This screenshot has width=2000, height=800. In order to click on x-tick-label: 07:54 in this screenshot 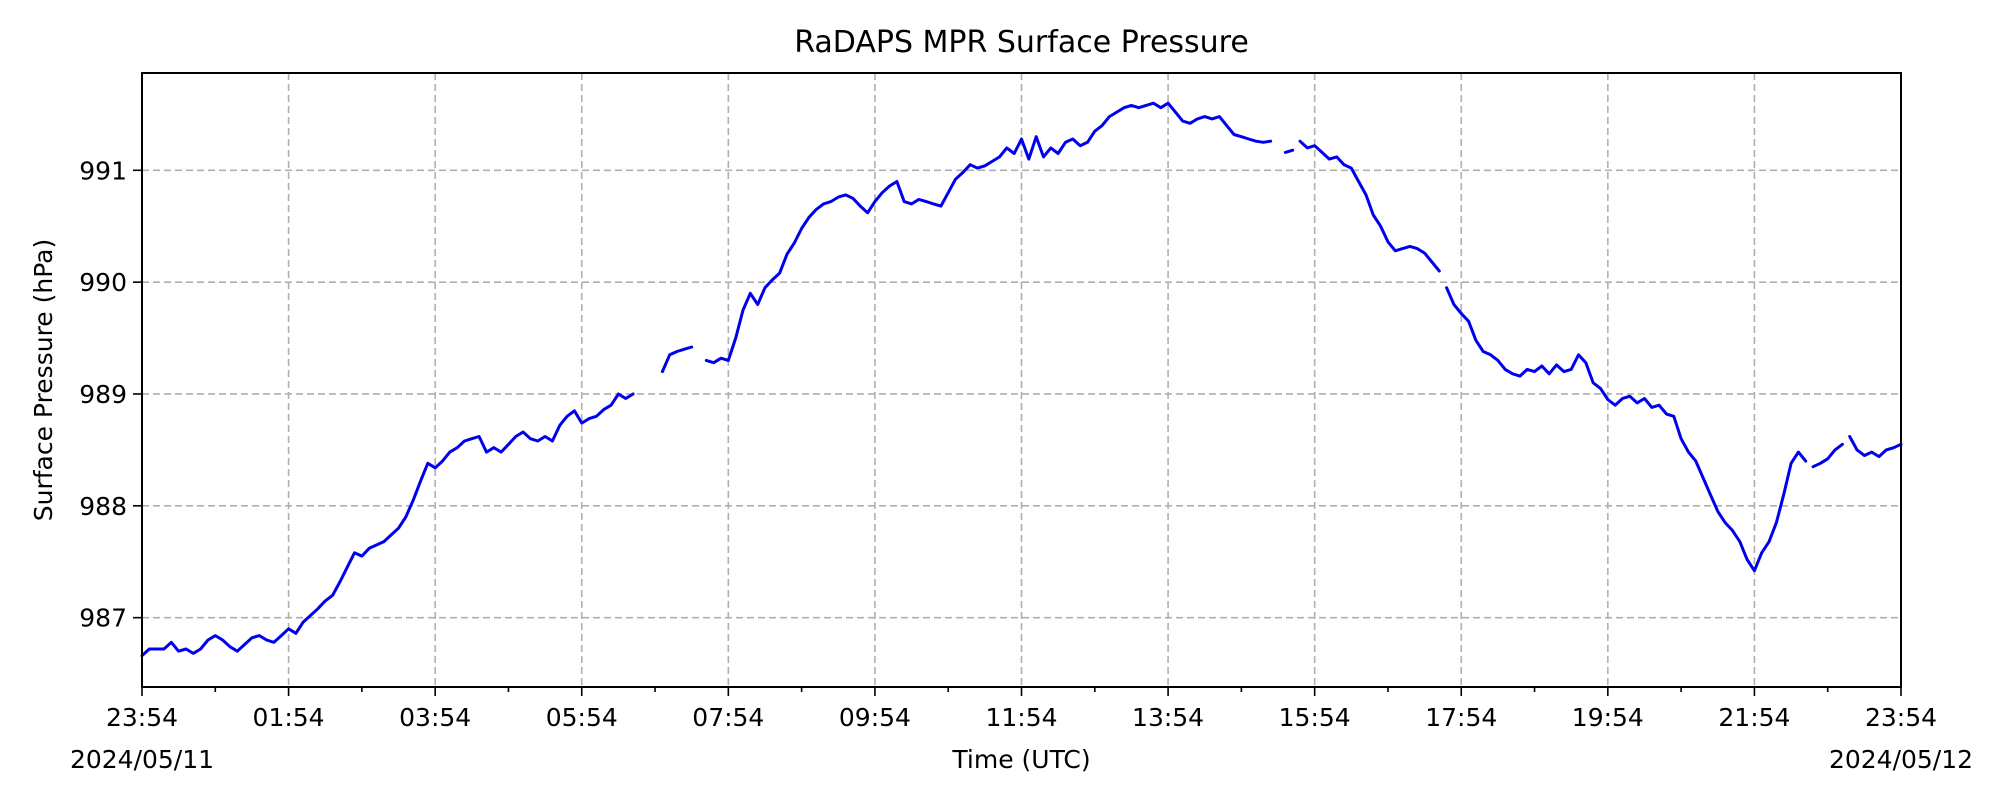, I will do `click(728, 717)`.